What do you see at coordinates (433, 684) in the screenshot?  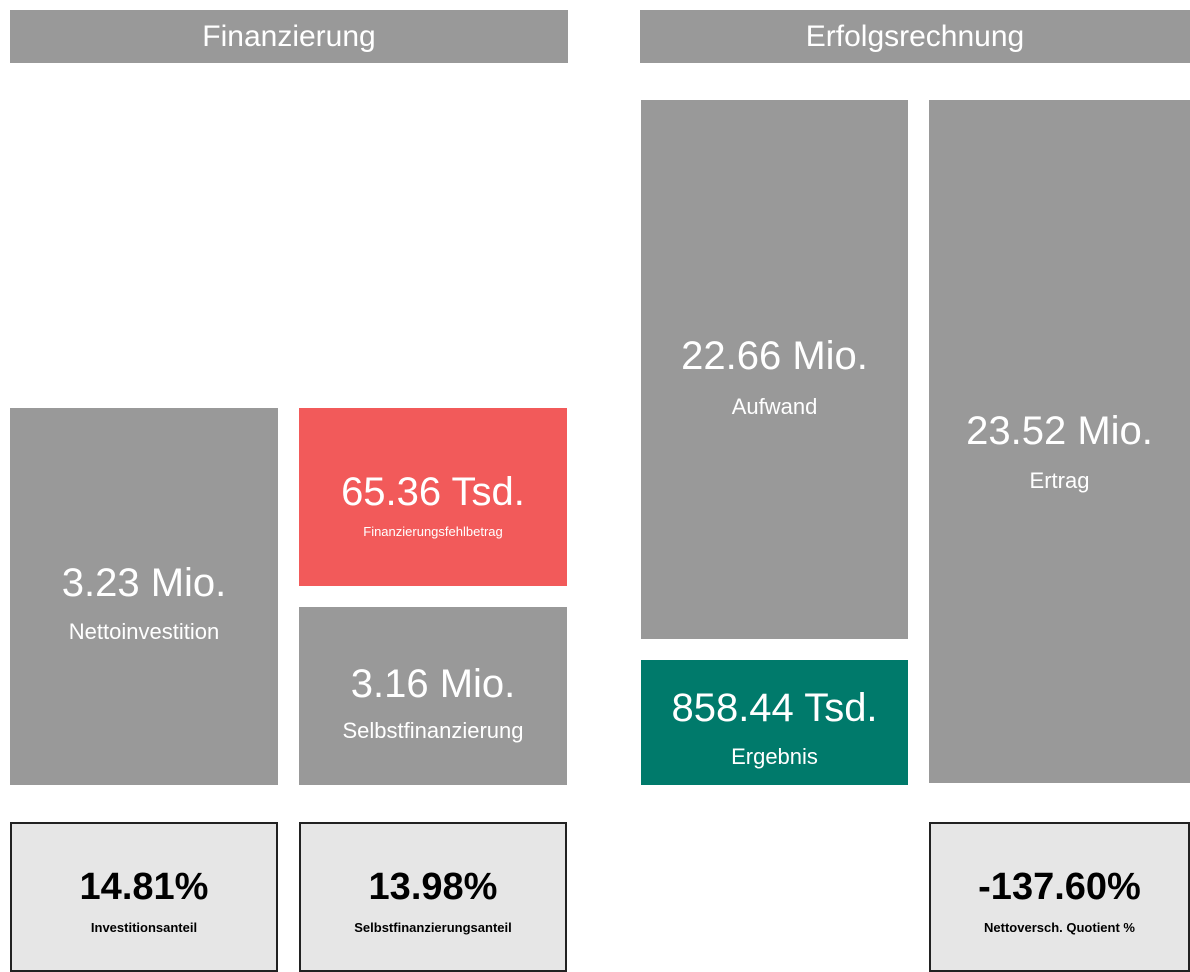 I see `tile-value: 3.16 Mio.` at bounding box center [433, 684].